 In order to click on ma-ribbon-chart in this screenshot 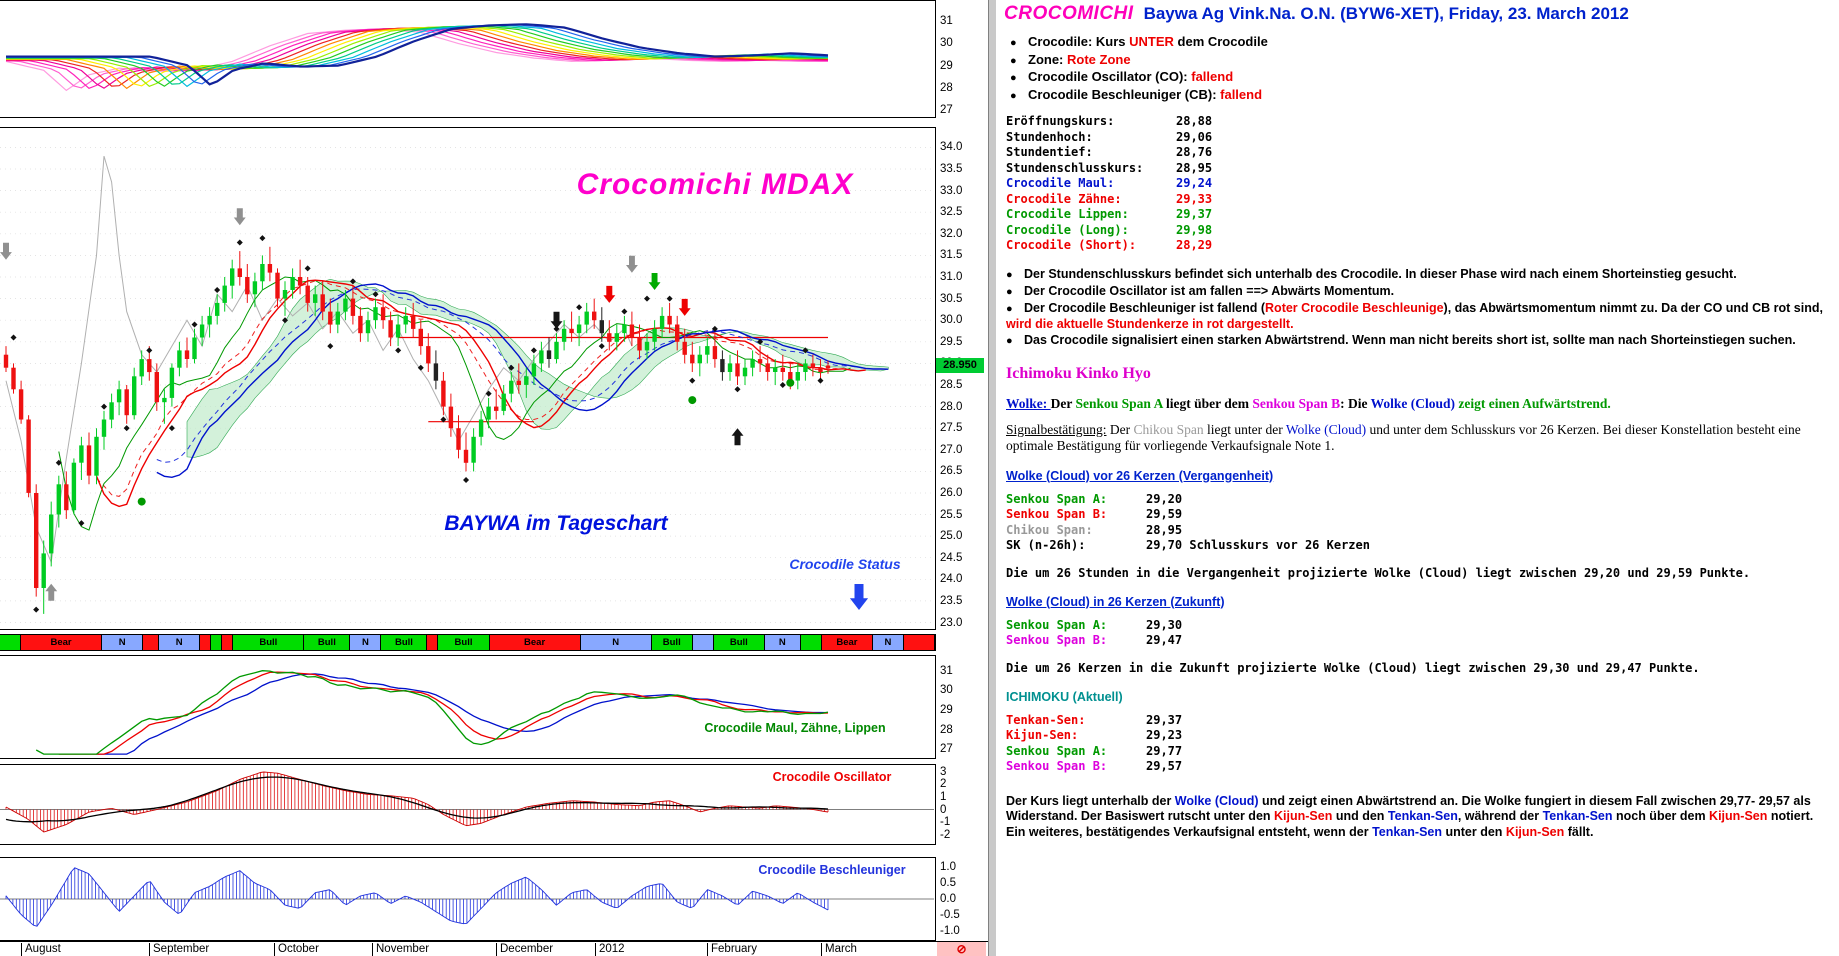, I will do `click(468, 59)`.